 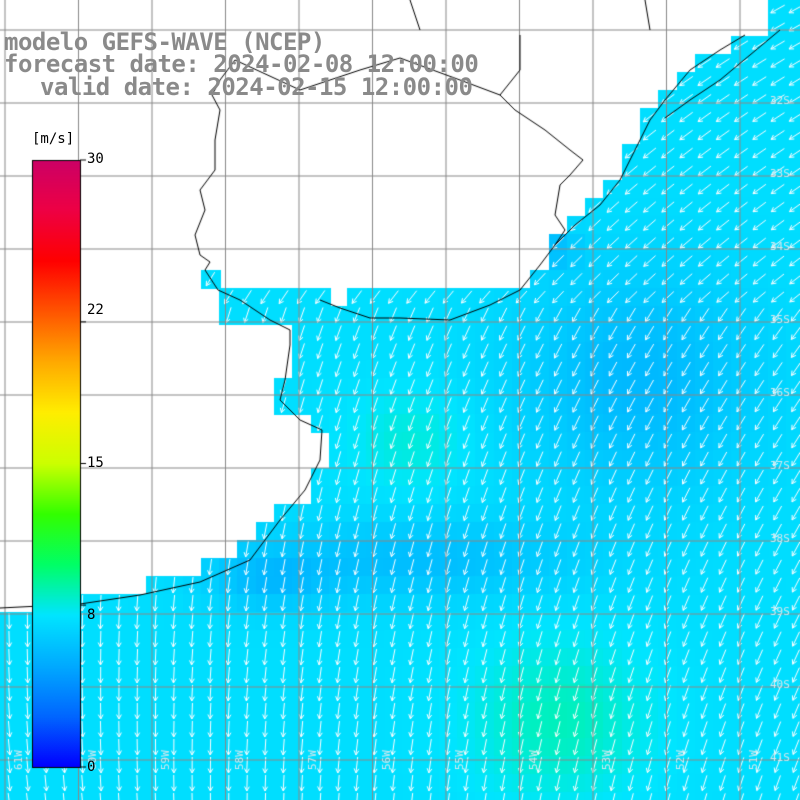 What do you see at coordinates (95, 310) in the screenshot?
I see `colorbar-tick-22: 22` at bounding box center [95, 310].